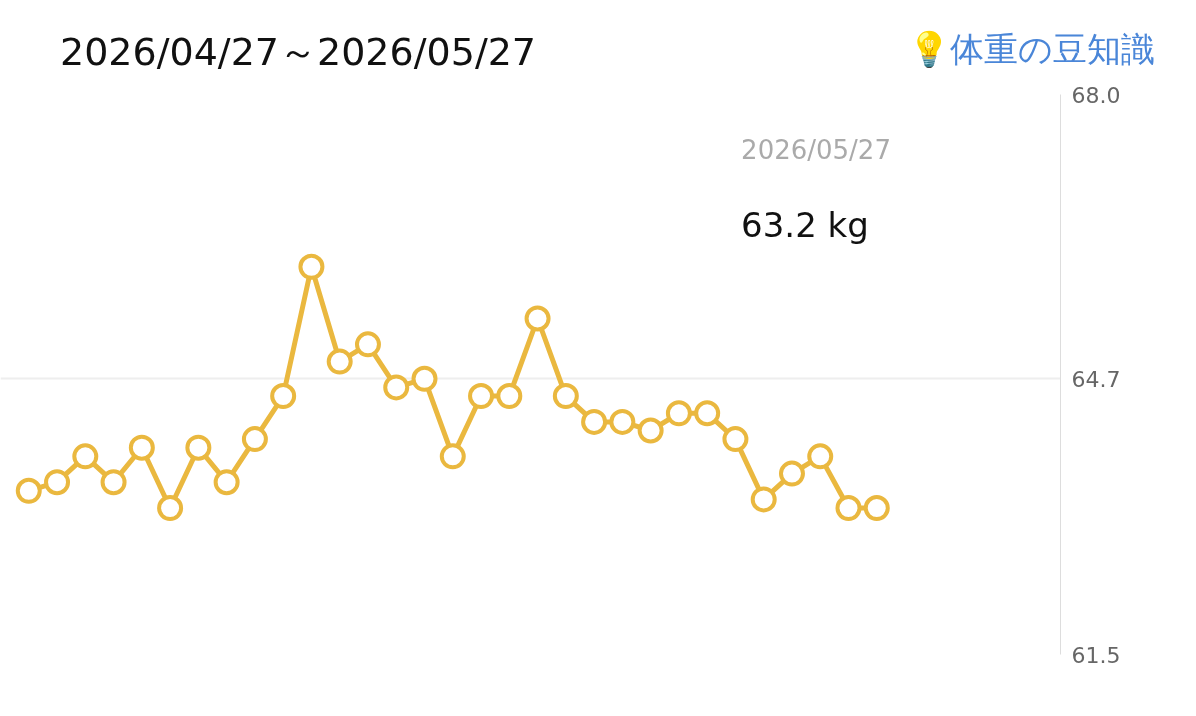 The width and height of the screenshot is (1196, 716). What do you see at coordinates (1096, 95) in the screenshot?
I see `y-tick-label: 68.0` at bounding box center [1096, 95].